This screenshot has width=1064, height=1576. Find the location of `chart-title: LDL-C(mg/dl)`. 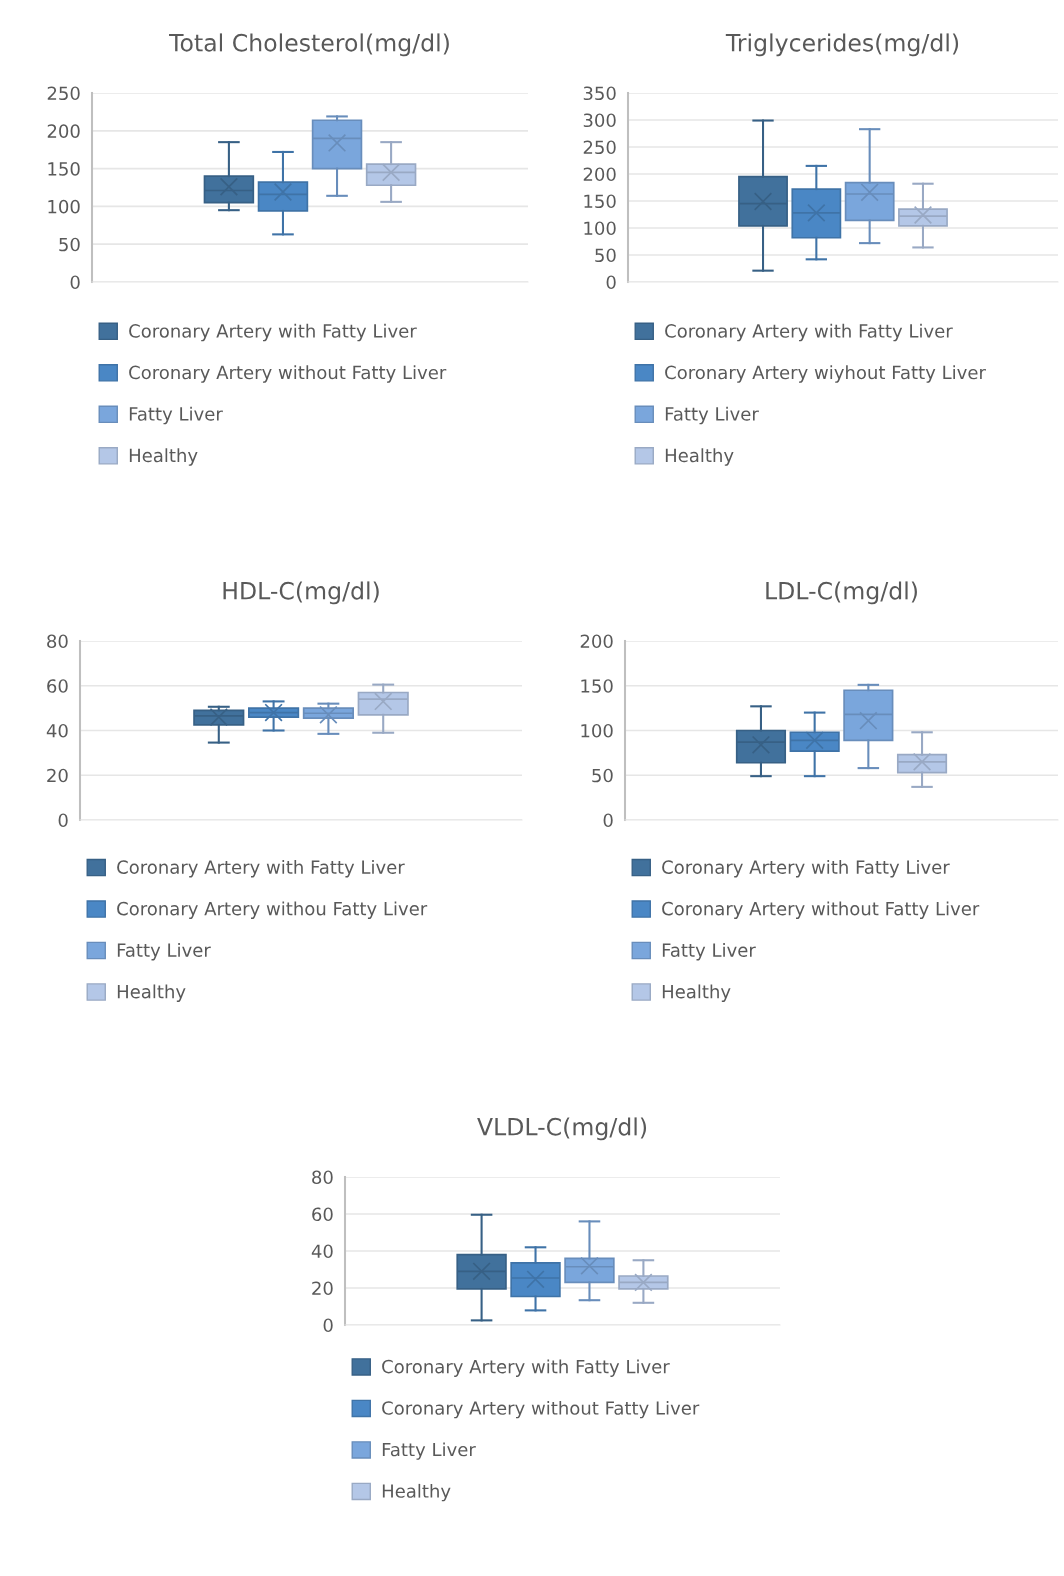

chart-title: LDL-C(mg/dl) is located at coordinates (841, 593).